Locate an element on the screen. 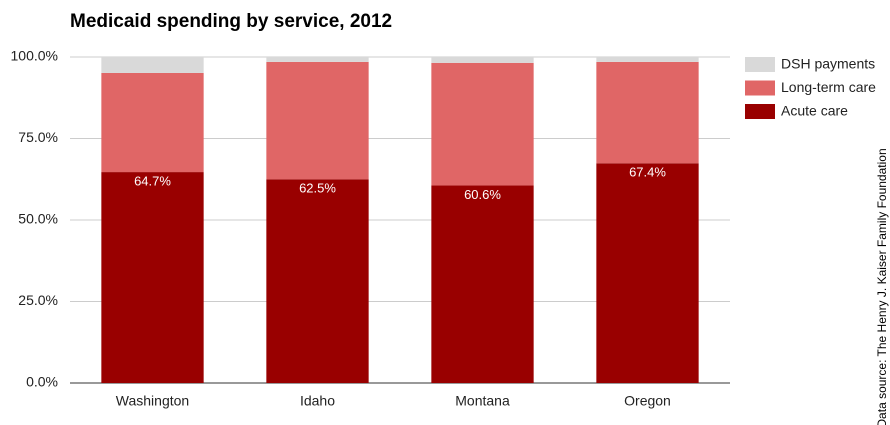  x-tick-label: Oregon is located at coordinates (647, 401).